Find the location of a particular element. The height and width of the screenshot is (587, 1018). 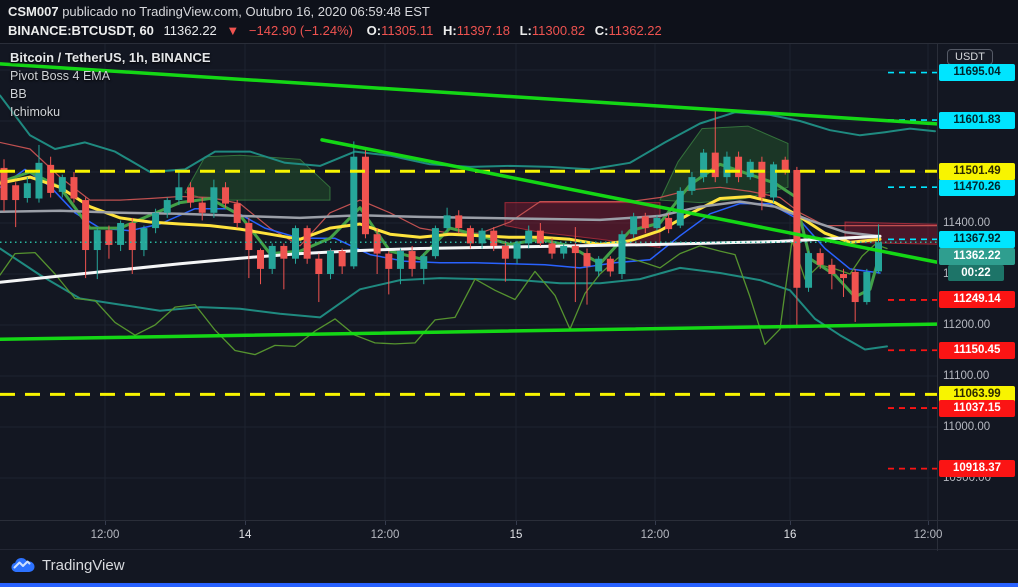

pivot-label-cyan: 11367.92 is located at coordinates (977, 239).